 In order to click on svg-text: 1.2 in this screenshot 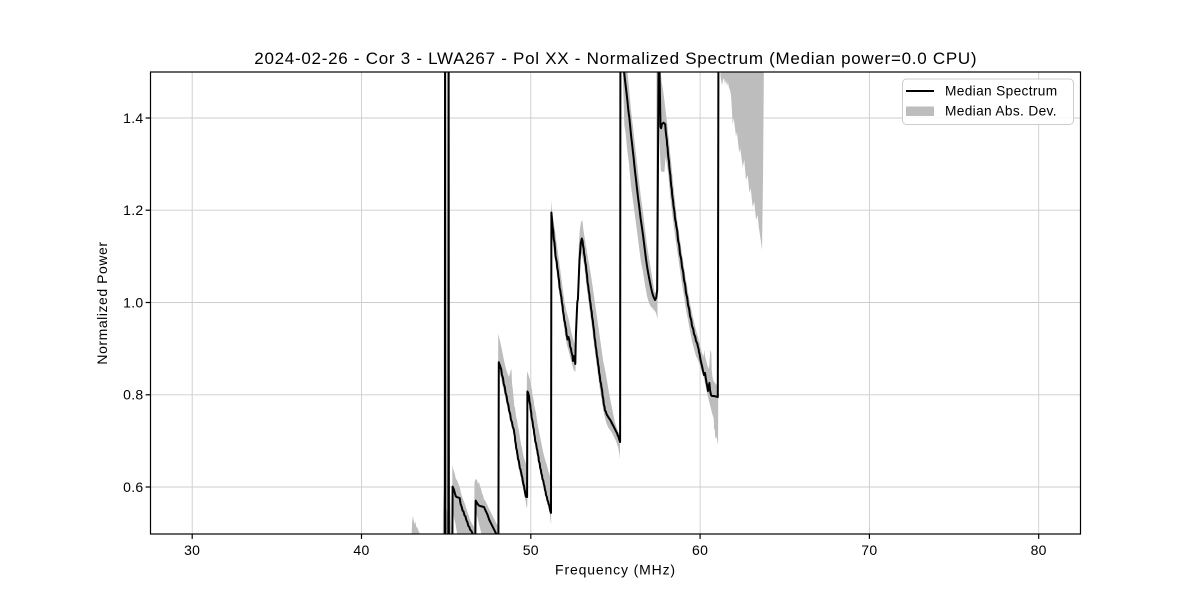, I will do `click(133, 210)`.